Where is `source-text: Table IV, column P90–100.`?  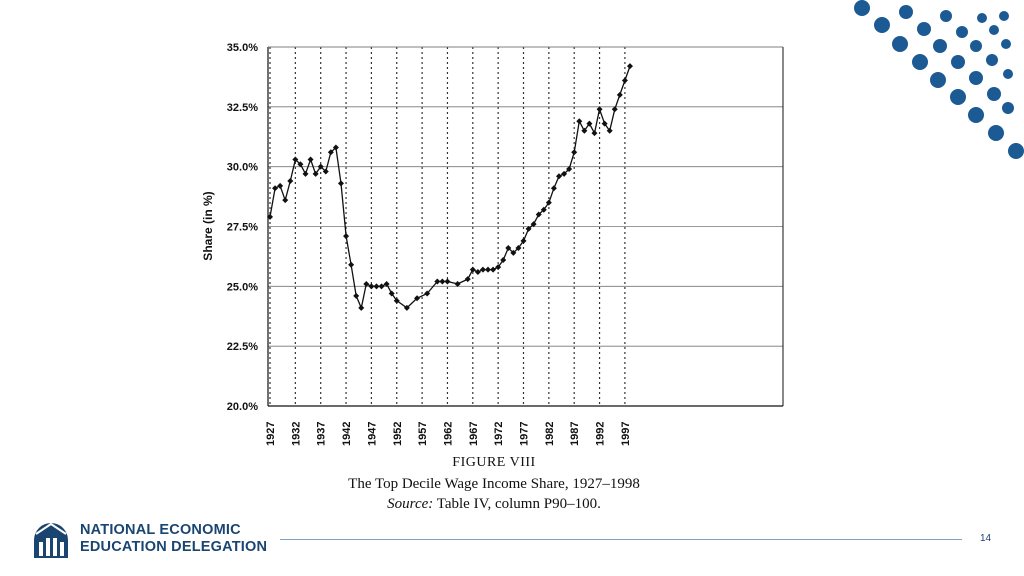 source-text: Table IV, column P90–100. is located at coordinates (517, 504).